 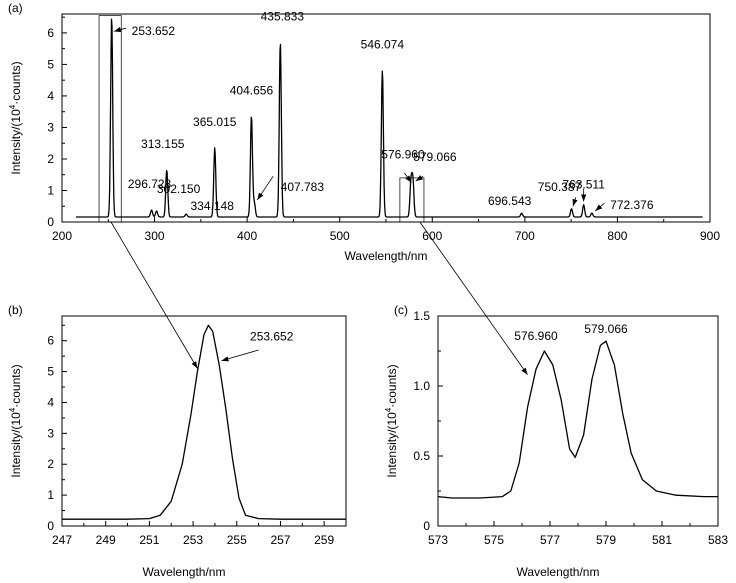 What do you see at coordinates (438, 540) in the screenshot?
I see `x-tick-label: 573` at bounding box center [438, 540].